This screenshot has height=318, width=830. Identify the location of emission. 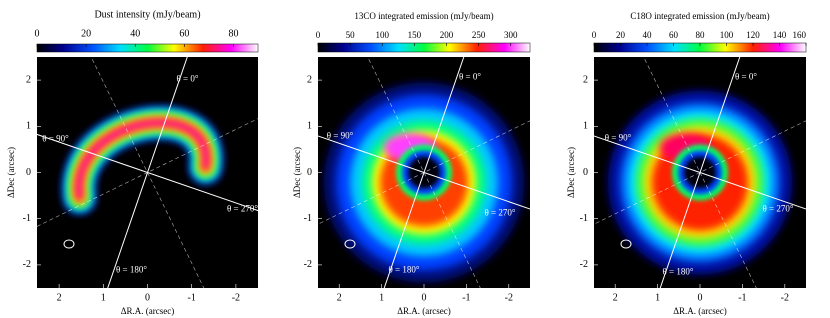
(142, 160).